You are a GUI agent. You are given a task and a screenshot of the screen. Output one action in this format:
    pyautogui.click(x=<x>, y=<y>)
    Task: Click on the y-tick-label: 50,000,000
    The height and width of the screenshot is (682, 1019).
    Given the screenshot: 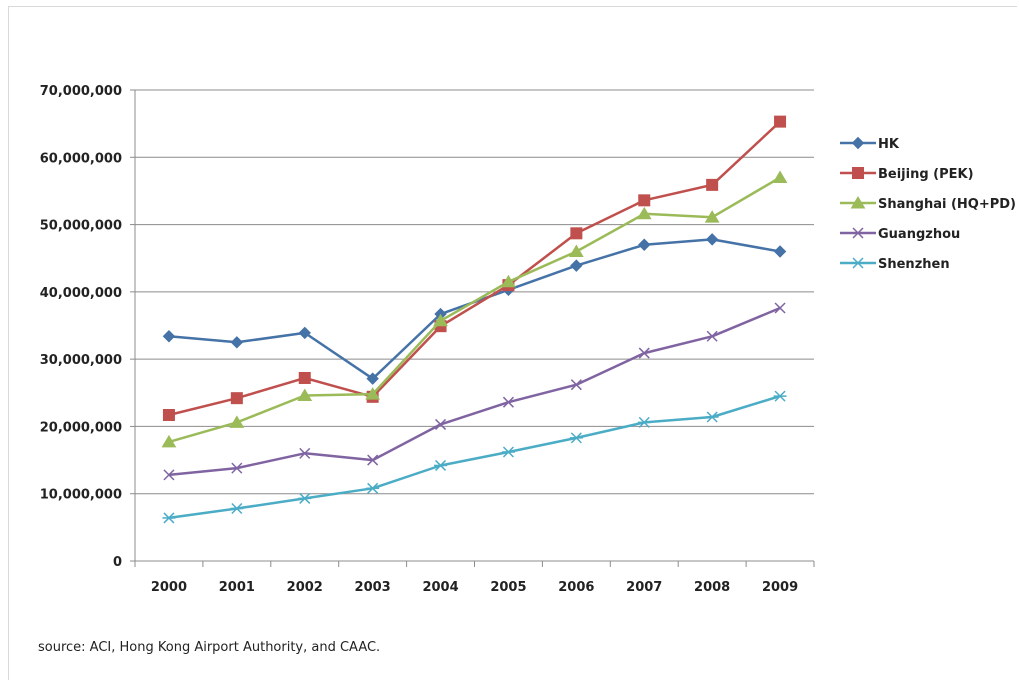 What is the action you would take?
    pyautogui.click(x=81, y=226)
    